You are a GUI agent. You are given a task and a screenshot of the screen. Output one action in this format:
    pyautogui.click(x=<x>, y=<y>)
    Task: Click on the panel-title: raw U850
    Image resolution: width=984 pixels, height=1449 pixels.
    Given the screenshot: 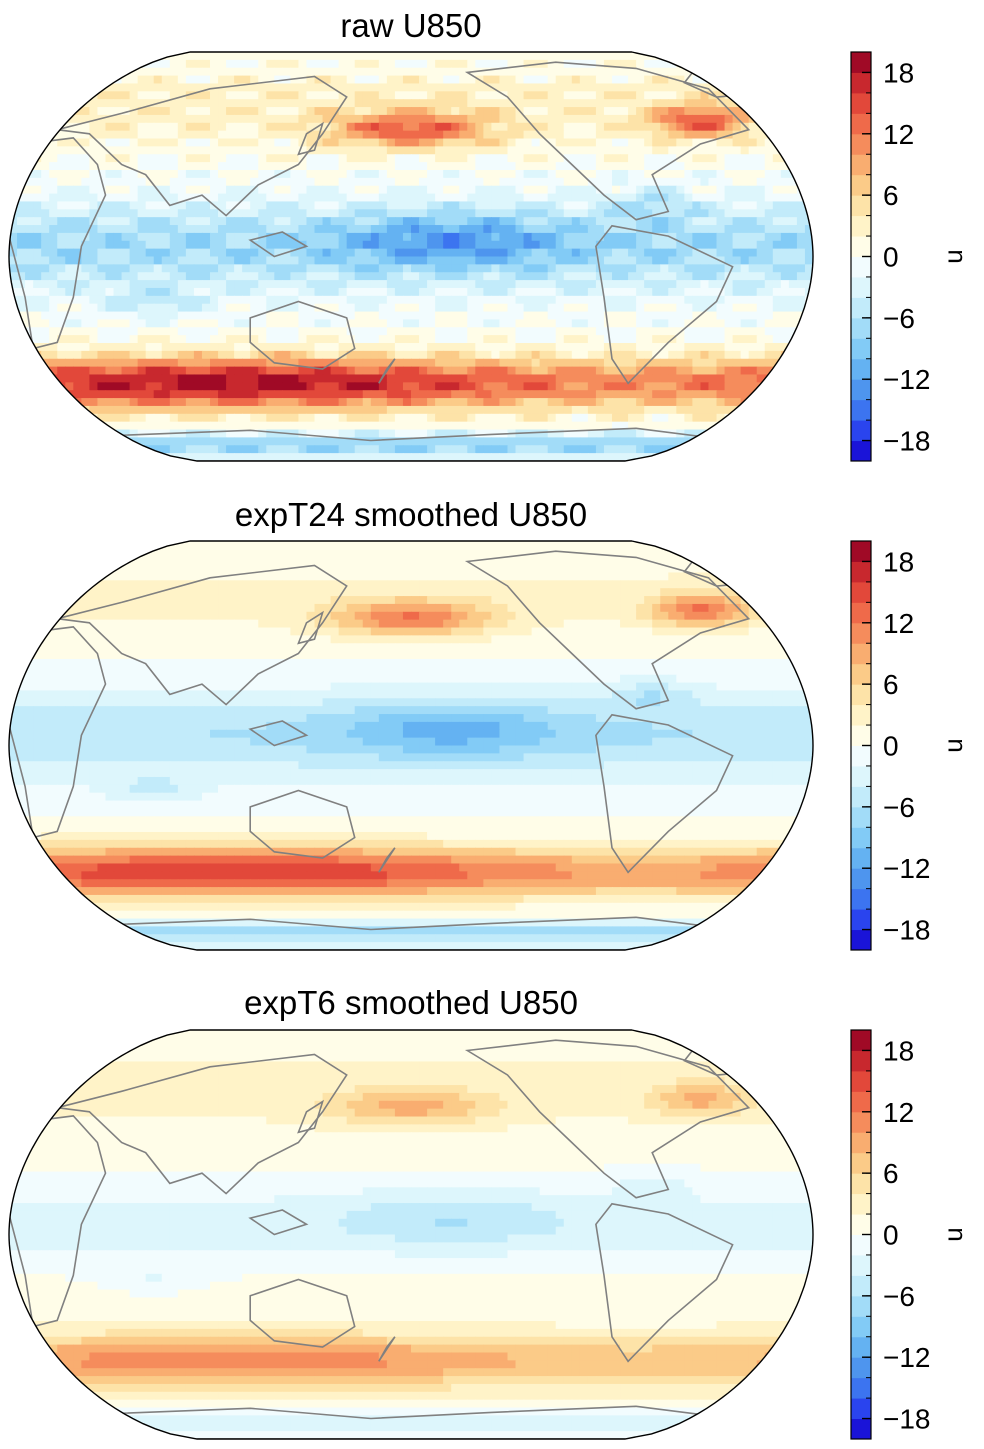 What is the action you would take?
    pyautogui.click(x=410, y=25)
    